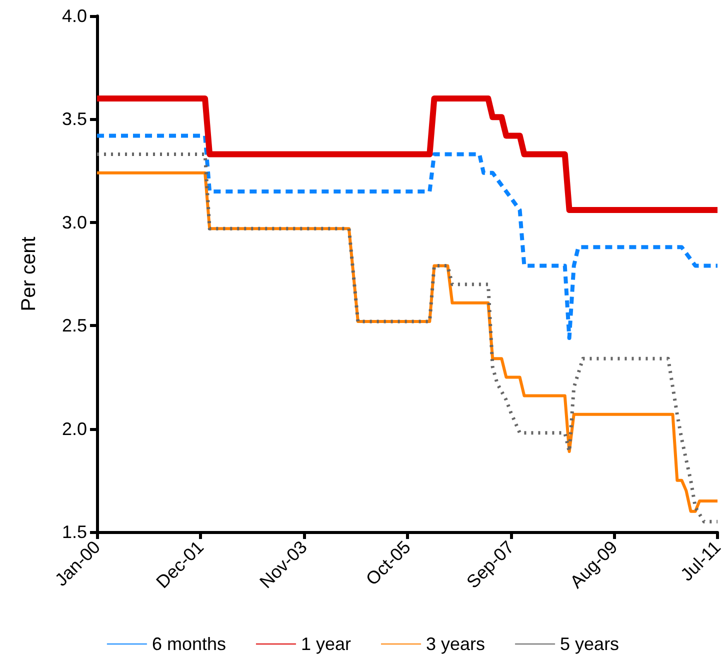  Describe the element at coordinates (74, 532) in the screenshot. I see `y-tick-label: 1.5` at that location.